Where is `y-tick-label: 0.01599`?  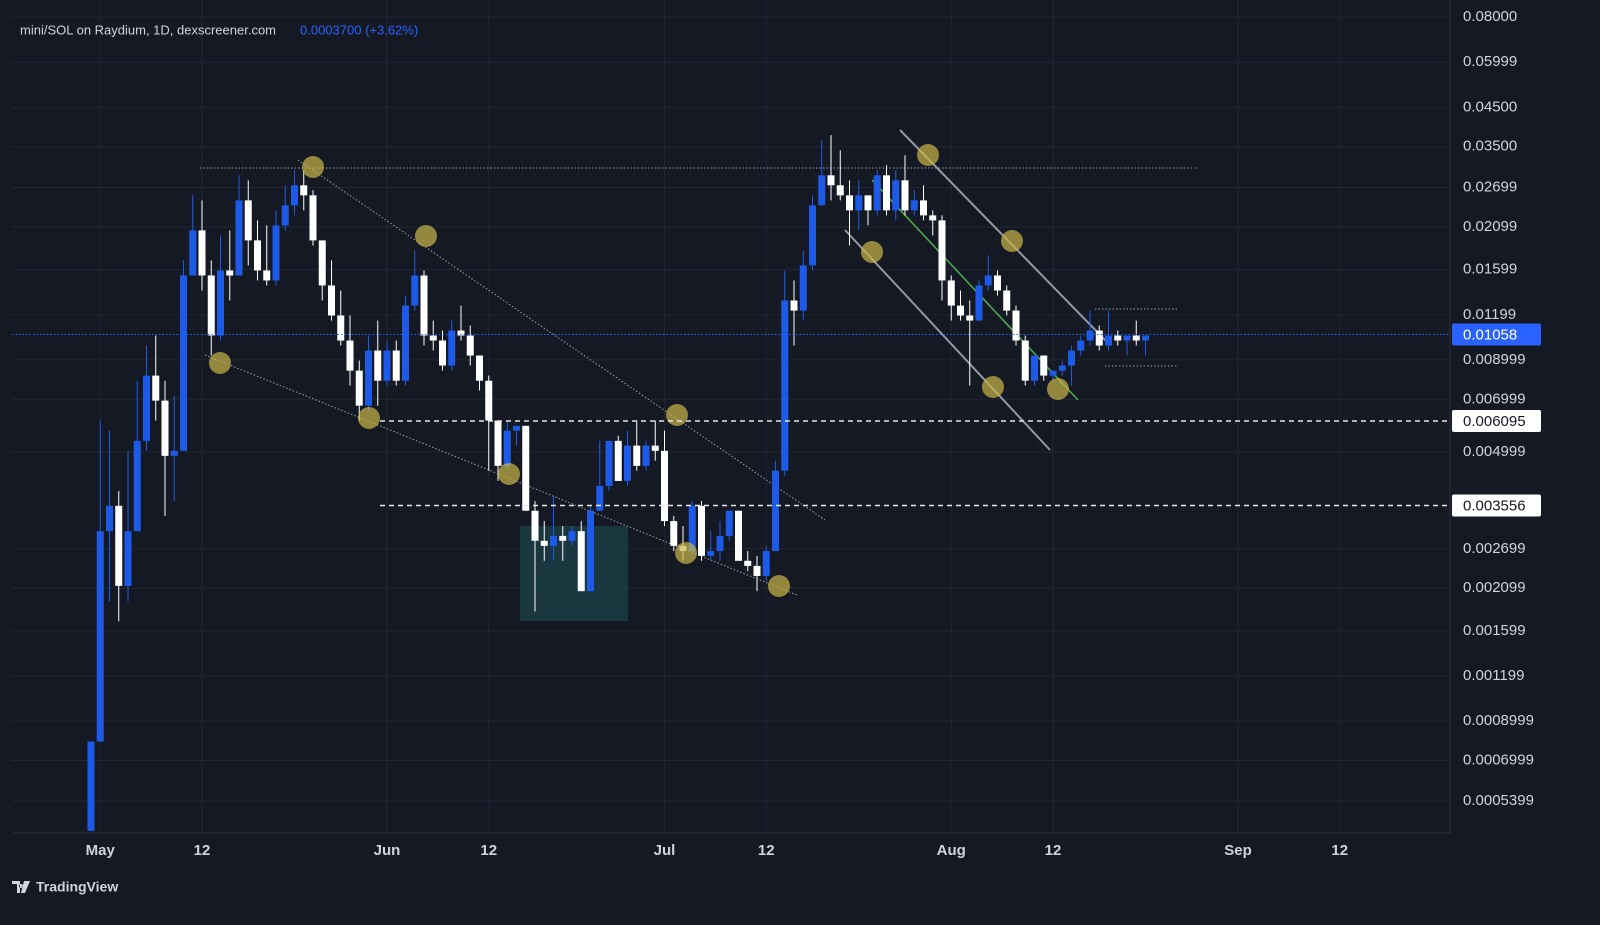 y-tick-label: 0.01599 is located at coordinates (1490, 269).